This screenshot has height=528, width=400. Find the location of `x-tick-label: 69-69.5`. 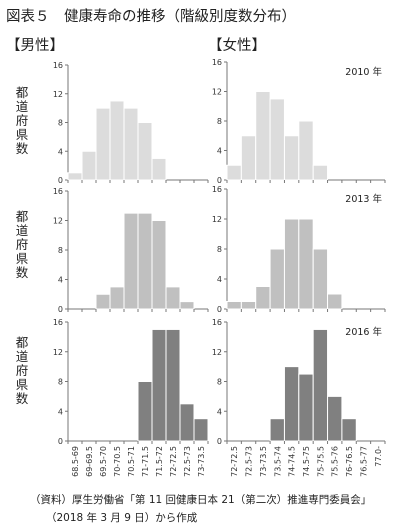

x-tick-label: 69-69.5 is located at coordinates (89, 461).